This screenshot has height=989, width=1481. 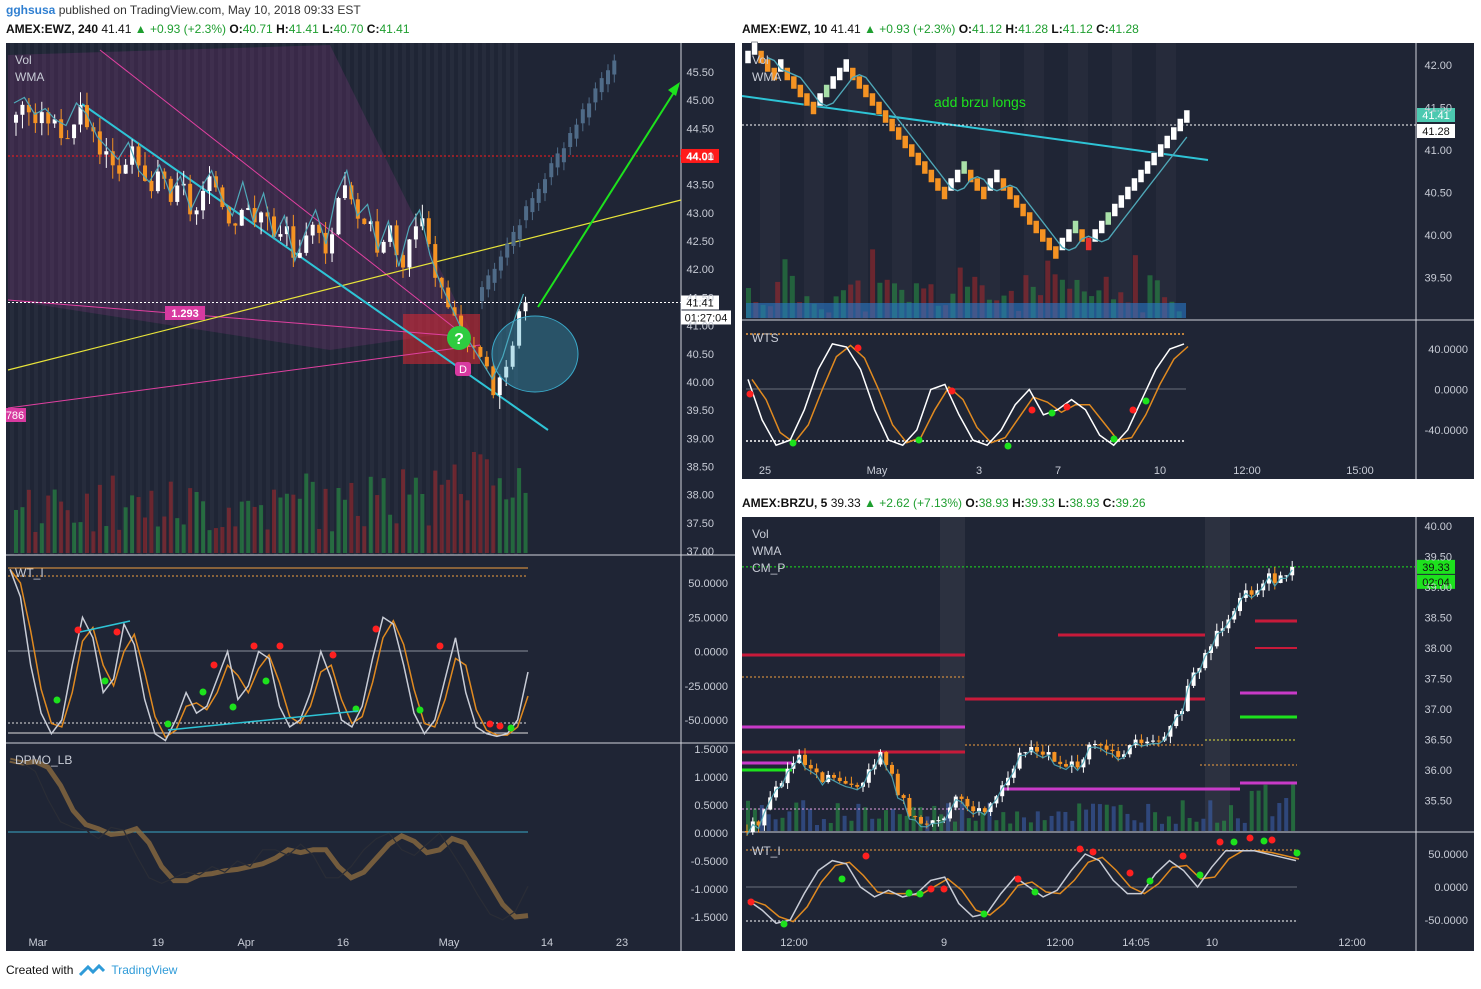 What do you see at coordinates (31, 10) in the screenshot?
I see `publisher-username: gghsusa` at bounding box center [31, 10].